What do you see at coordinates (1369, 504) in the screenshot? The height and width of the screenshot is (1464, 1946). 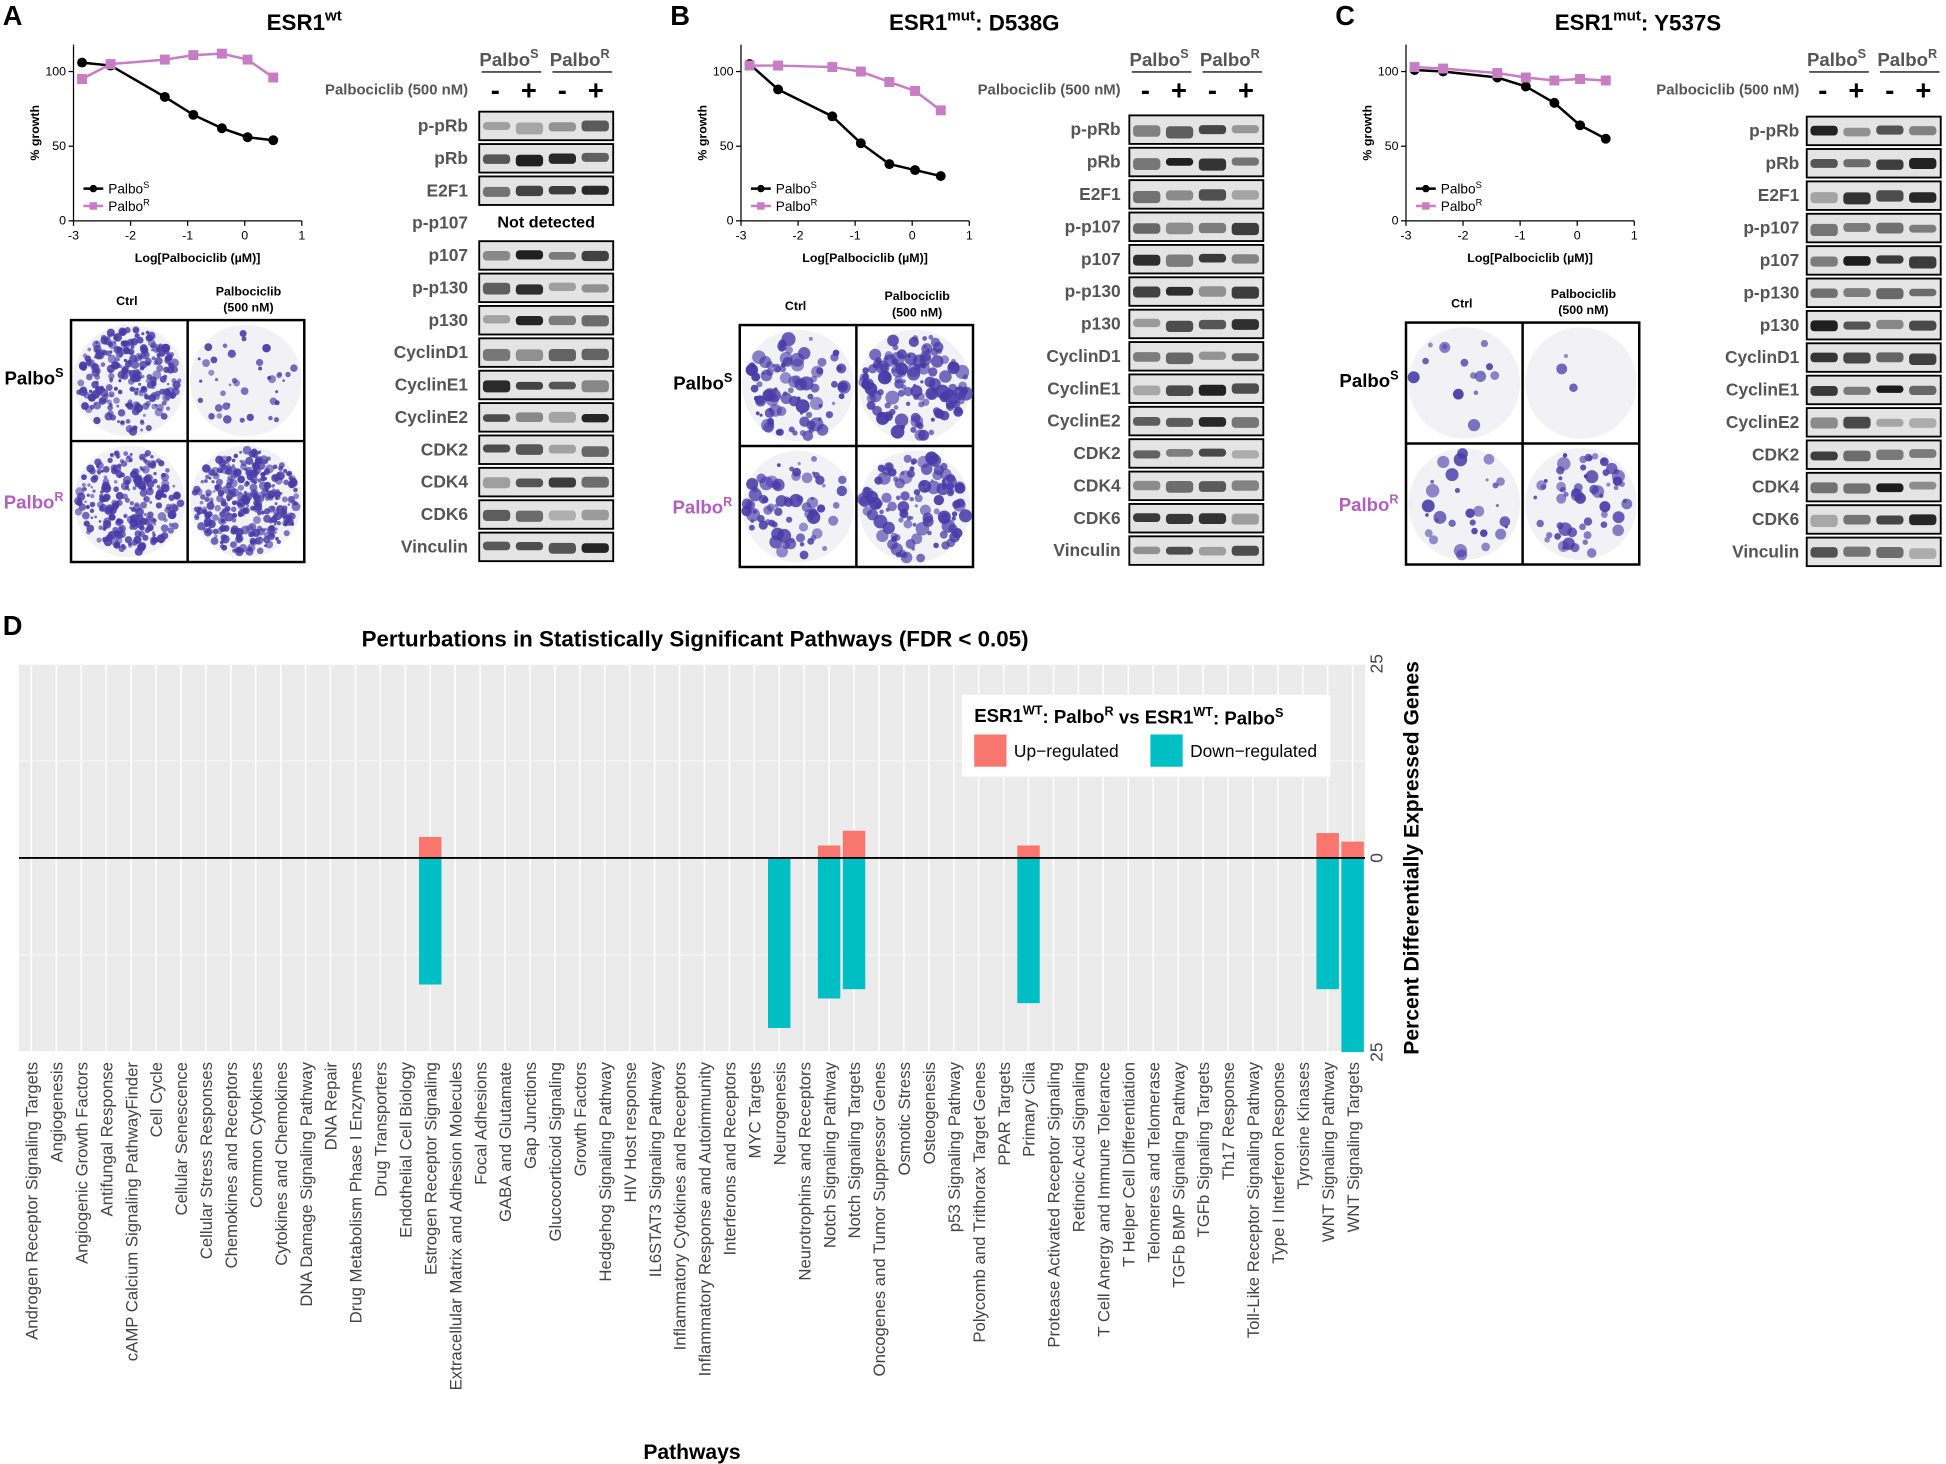 I see `colony-row-label: PalboR` at bounding box center [1369, 504].